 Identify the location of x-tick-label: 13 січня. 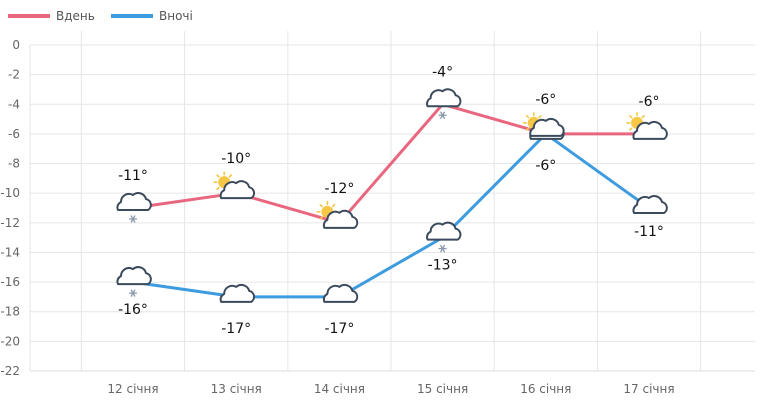
(236, 389).